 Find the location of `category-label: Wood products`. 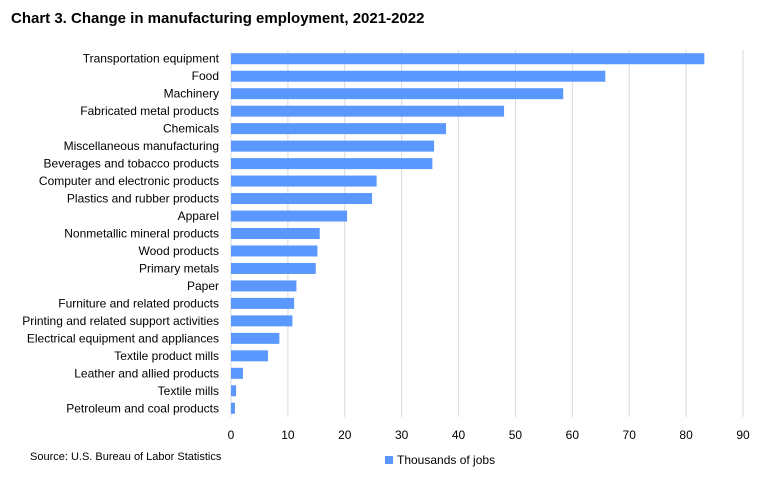

category-label: Wood products is located at coordinates (179, 251).